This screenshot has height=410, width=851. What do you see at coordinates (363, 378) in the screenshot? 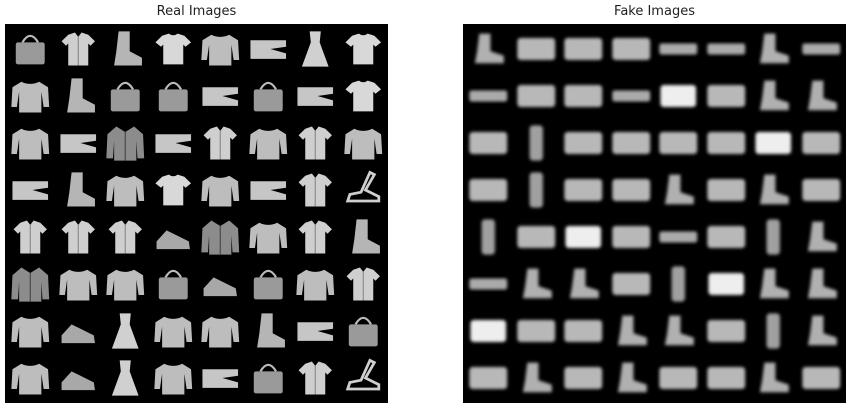
I see `real-image-sandal` at bounding box center [363, 378].